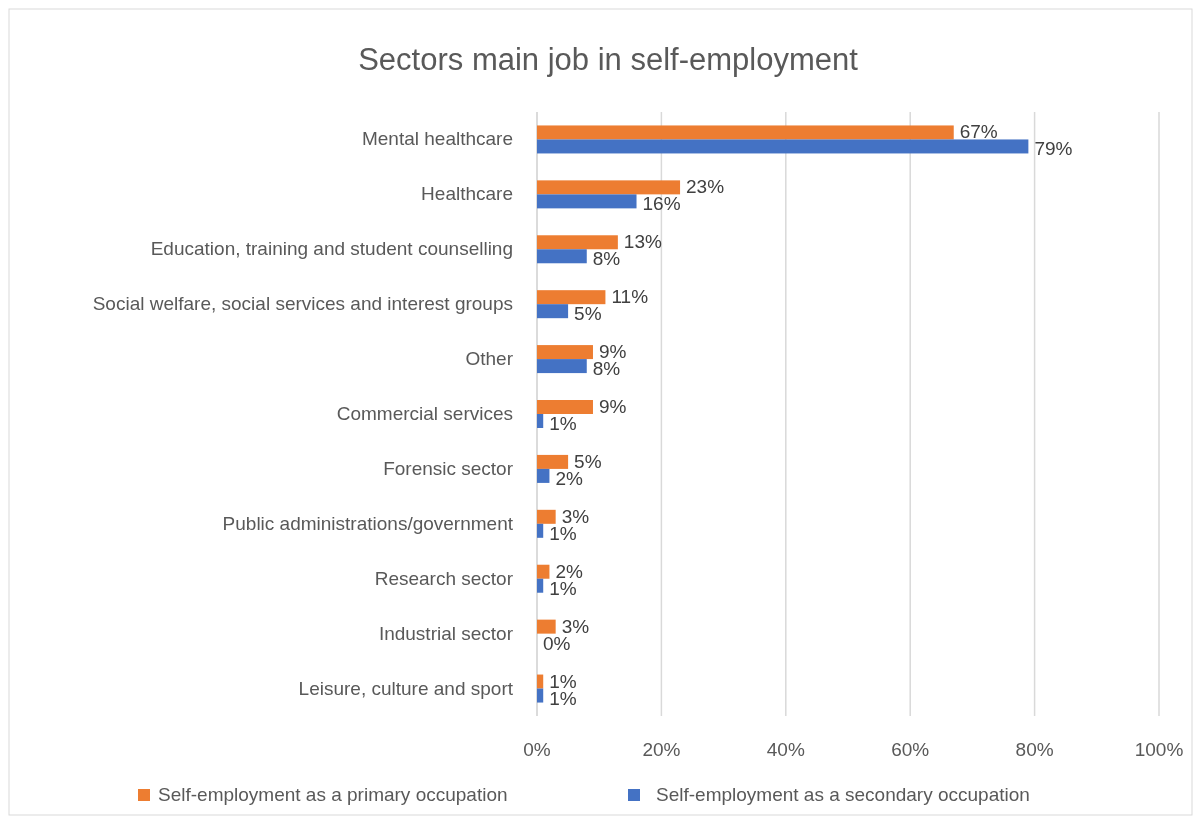 The width and height of the screenshot is (1201, 824). Describe the element at coordinates (588, 314) in the screenshot. I see `data-label: 5%` at that location.